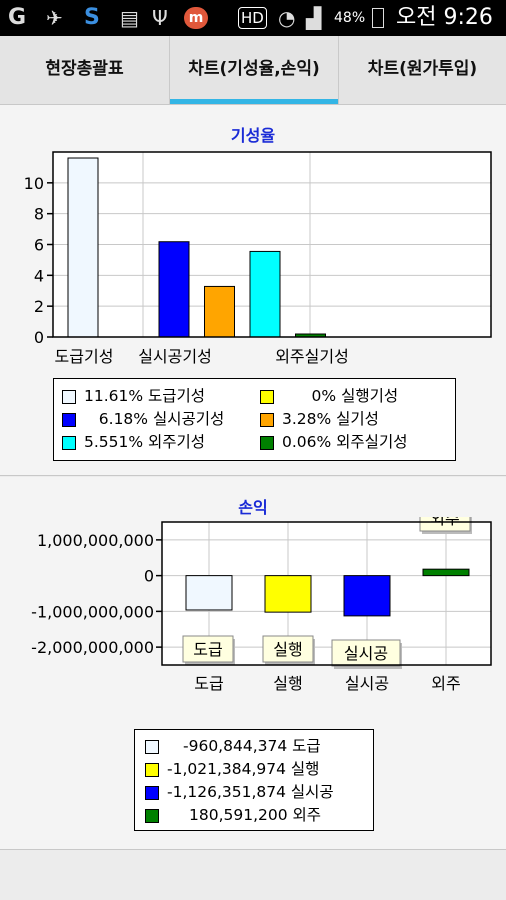  Describe the element at coordinates (445, 683) in the screenshot. I see `x-tick-label: 외주` at that location.